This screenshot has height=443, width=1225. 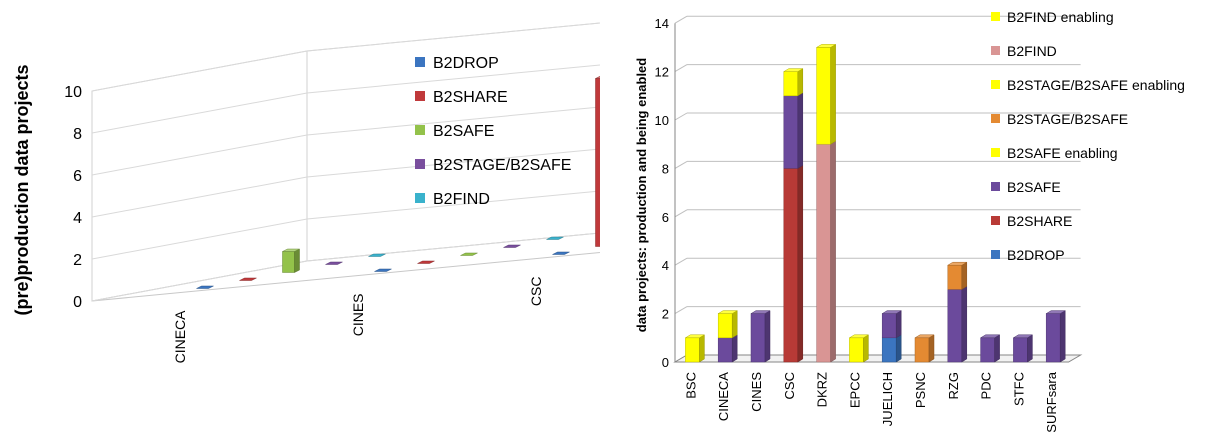 What do you see at coordinates (756, 392) in the screenshot?
I see `x-tick-label: CINES` at bounding box center [756, 392].